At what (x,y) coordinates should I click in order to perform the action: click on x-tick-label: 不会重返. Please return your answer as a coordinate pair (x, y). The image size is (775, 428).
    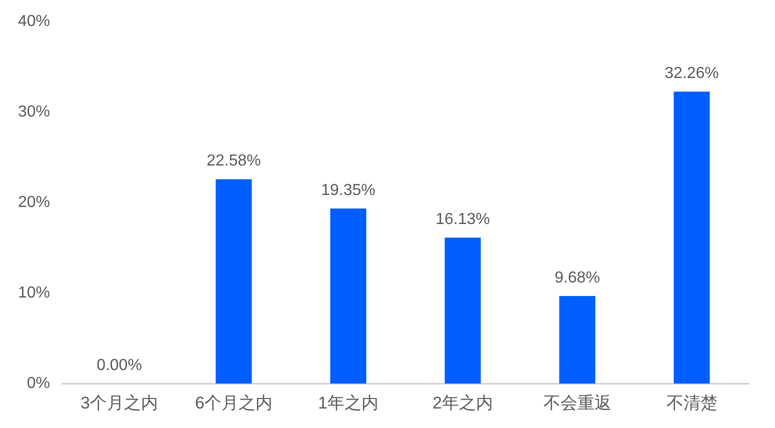
    Looking at the image, I should click on (577, 402).